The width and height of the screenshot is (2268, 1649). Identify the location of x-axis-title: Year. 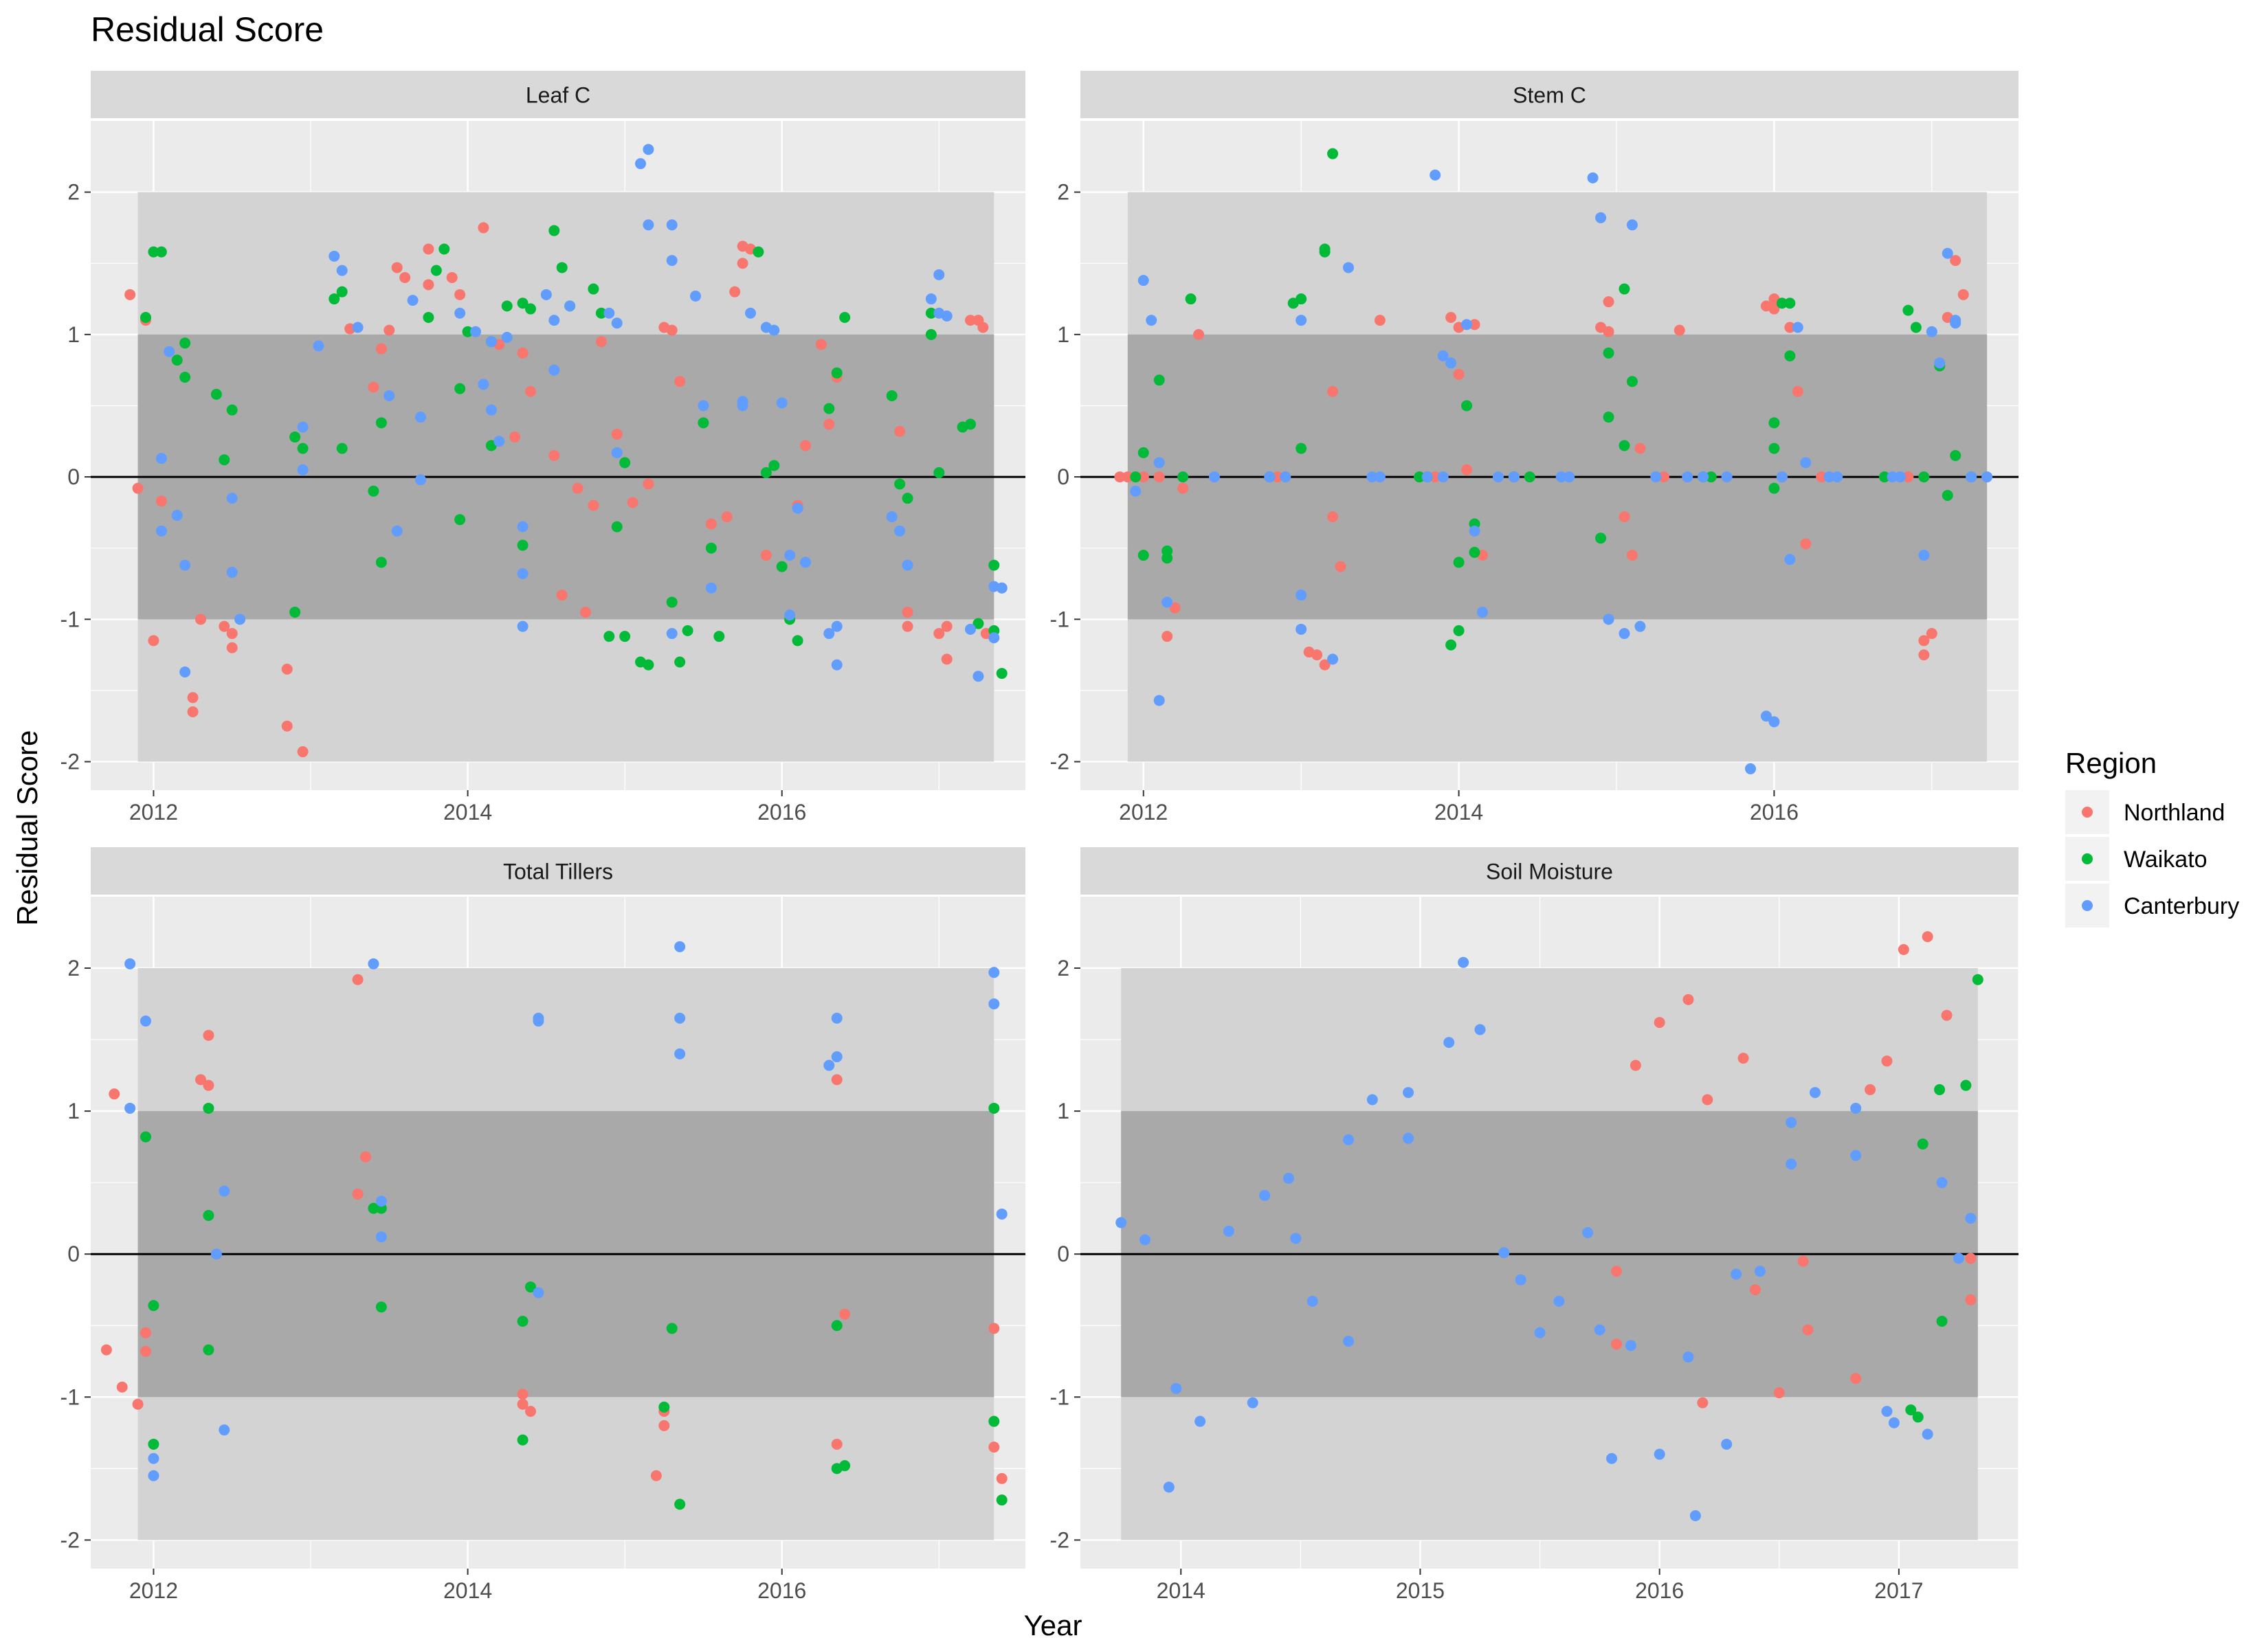
(1053, 1625).